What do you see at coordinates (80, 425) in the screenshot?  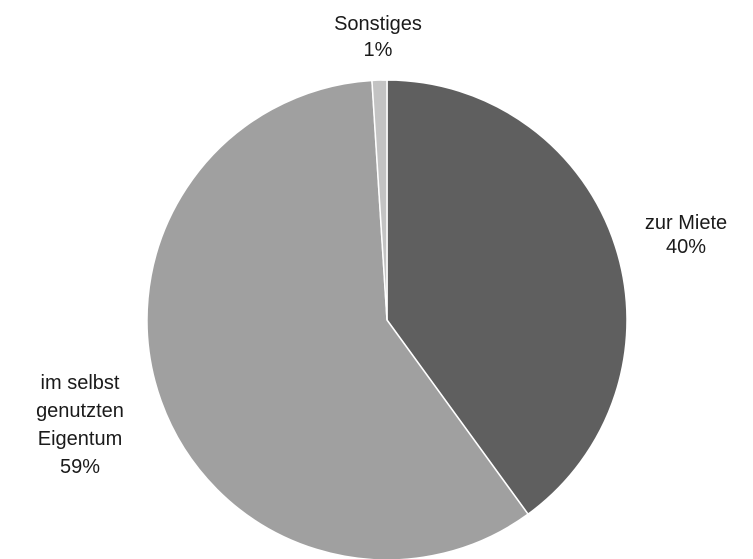 I see `slice-label-im-selbst-genutzten-eigentum: im selbst genutzten Eigentum 59%` at bounding box center [80, 425].